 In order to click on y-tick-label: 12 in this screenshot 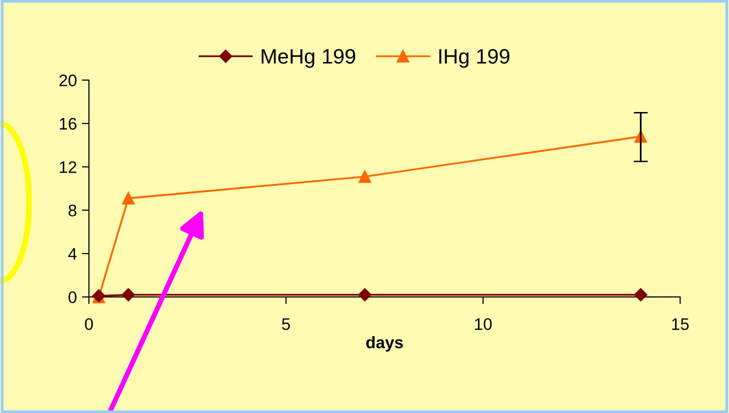, I will do `click(68, 167)`.